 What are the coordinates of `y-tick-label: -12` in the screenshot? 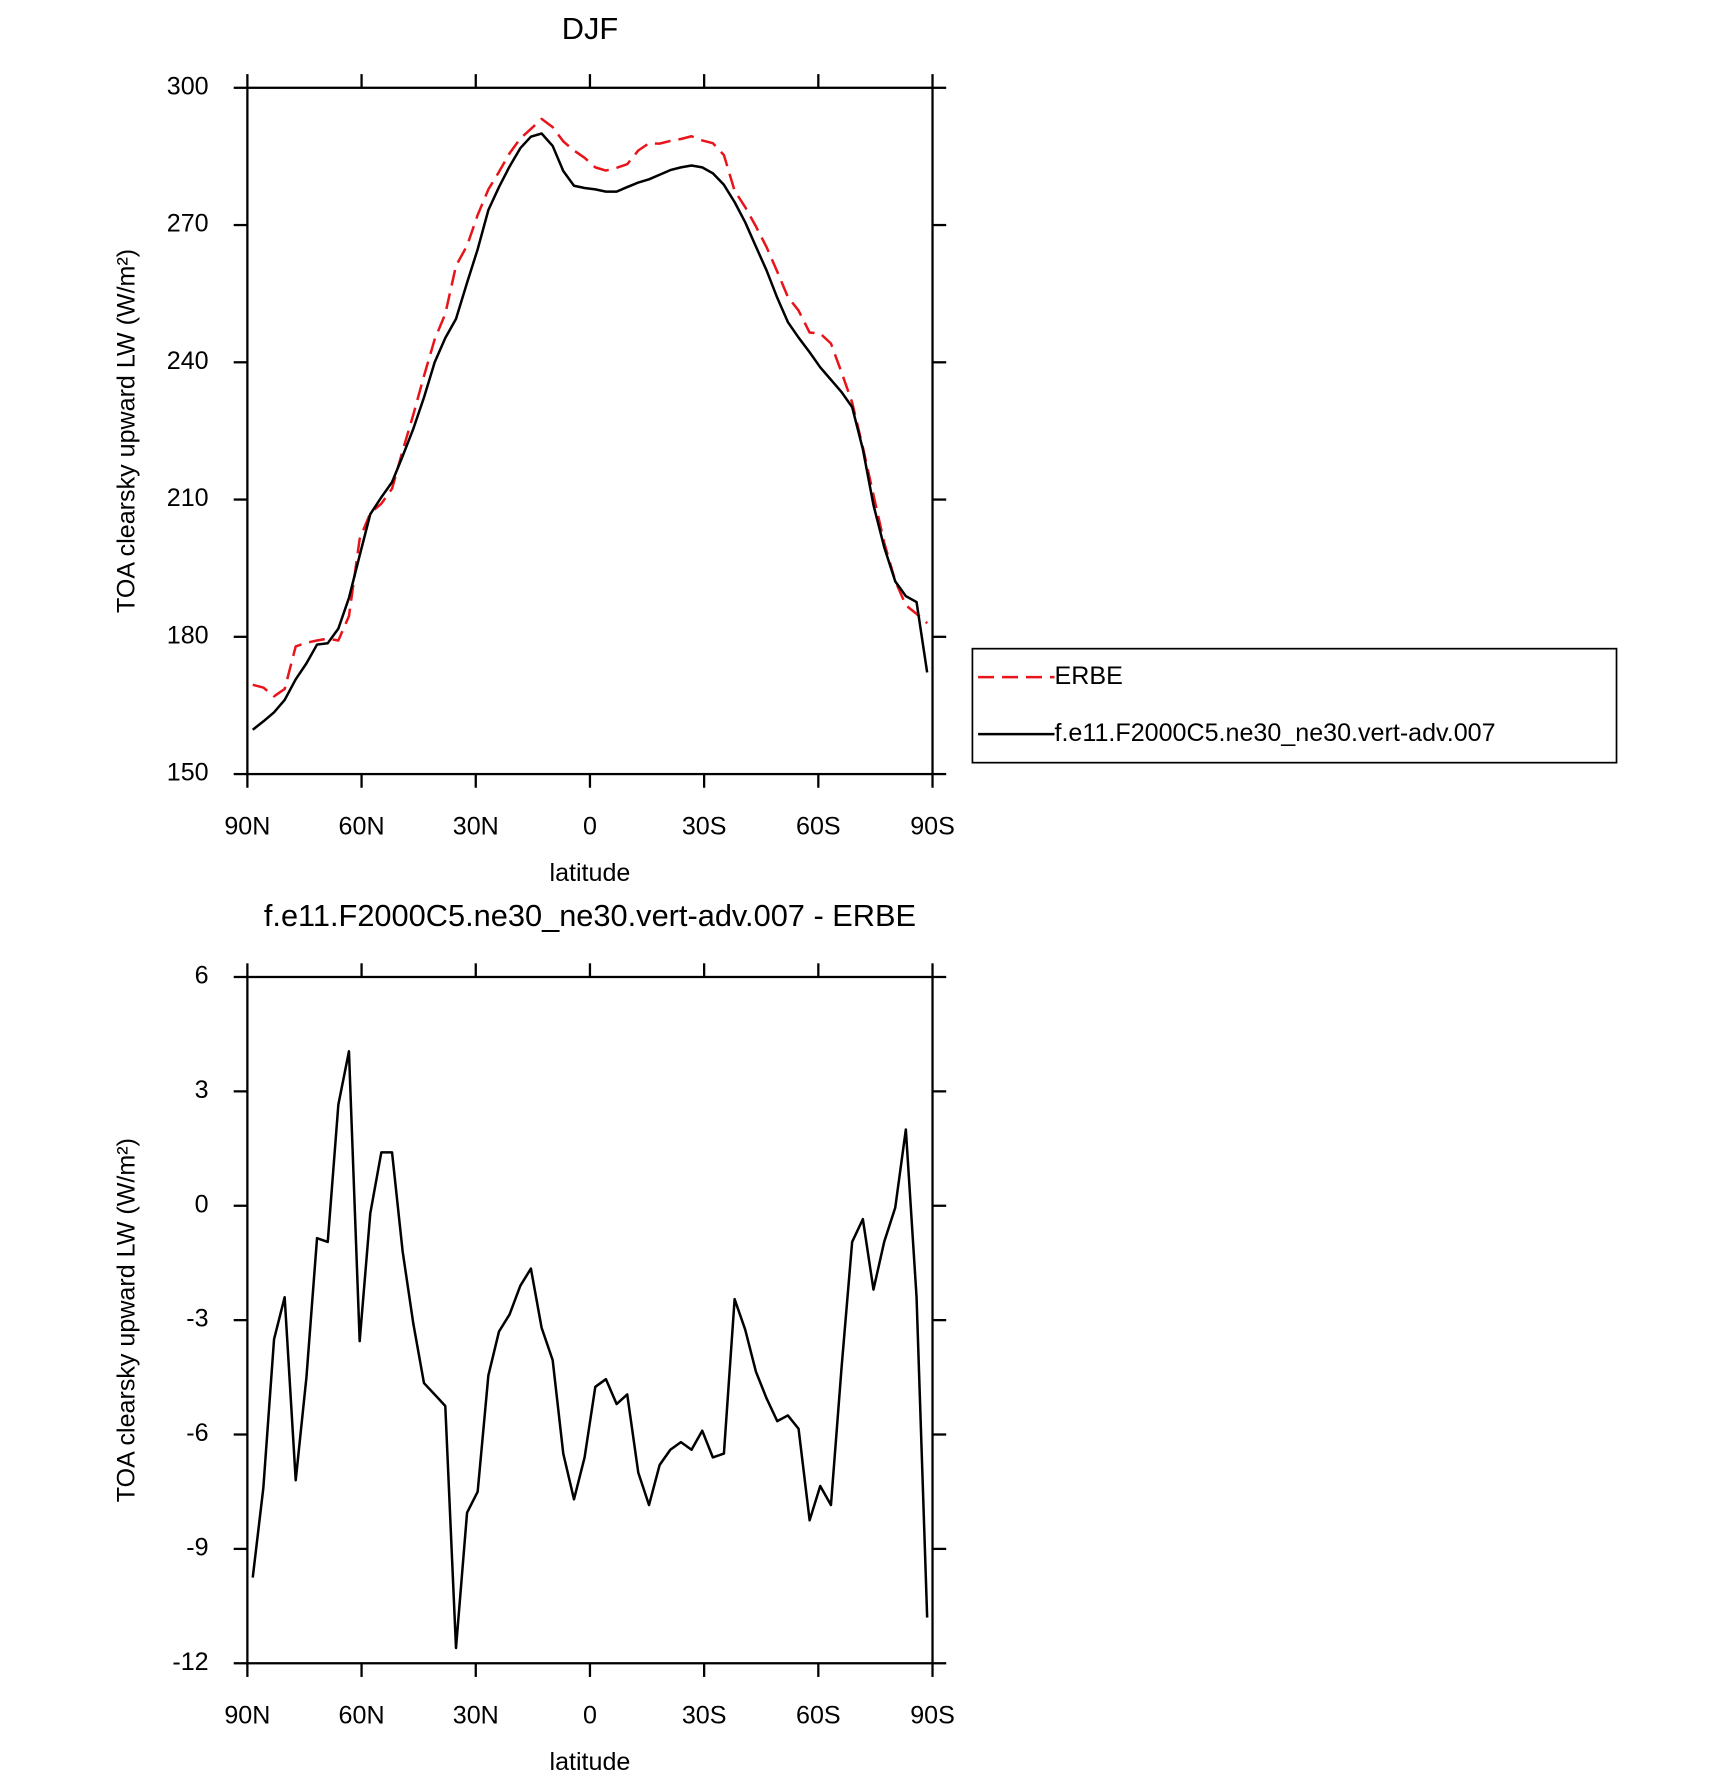 It's located at (190, 1662).